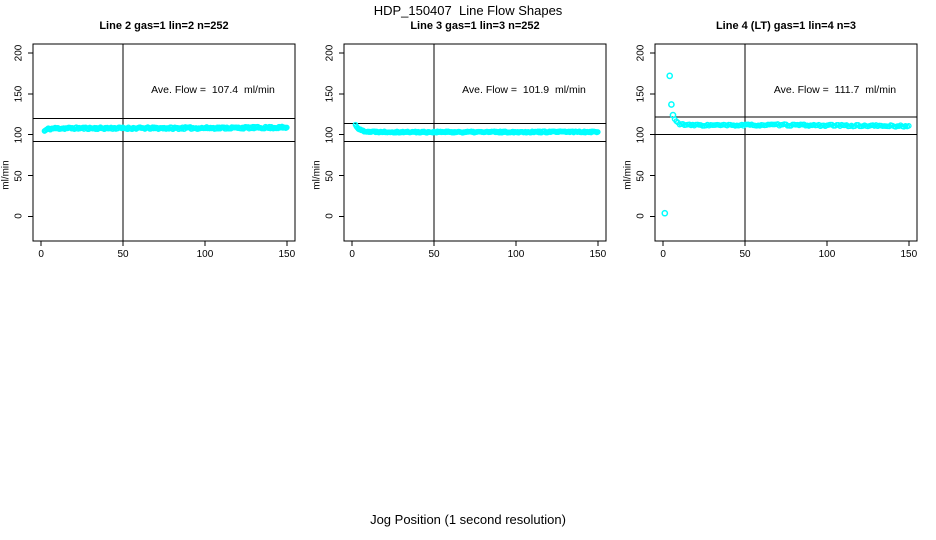 The height and width of the screenshot is (540, 936). I want to click on panel-title-line3: Line 3 gas=1 lin=3 n=252, so click(475, 26).